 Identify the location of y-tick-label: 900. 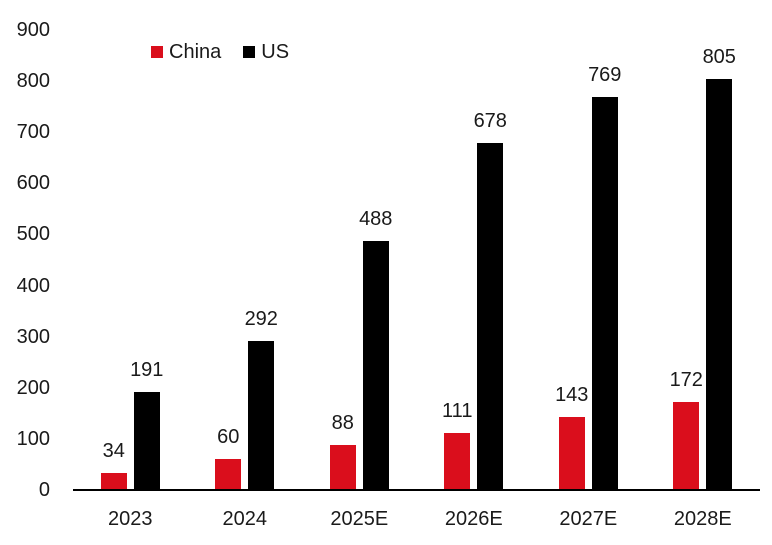
(33, 30).